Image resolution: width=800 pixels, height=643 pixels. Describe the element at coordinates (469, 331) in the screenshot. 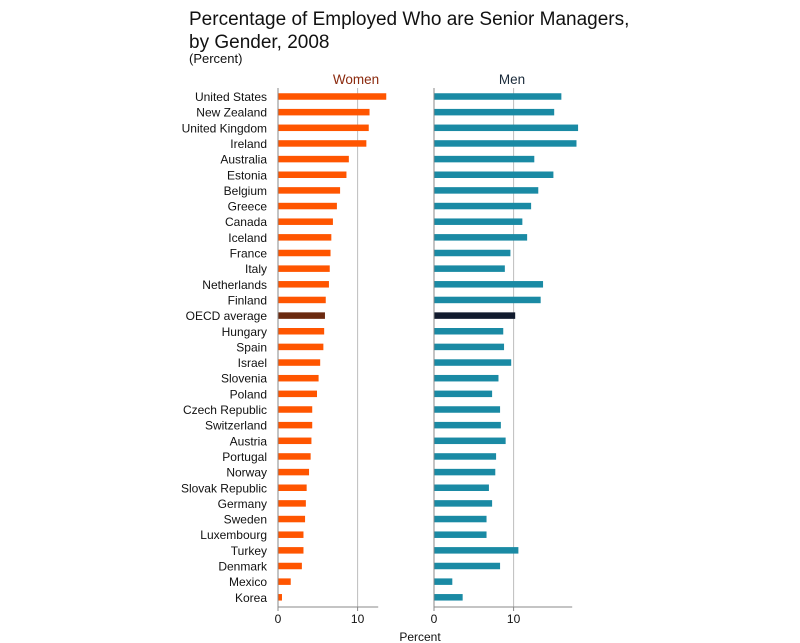

I see `men-bar-hungary` at that location.